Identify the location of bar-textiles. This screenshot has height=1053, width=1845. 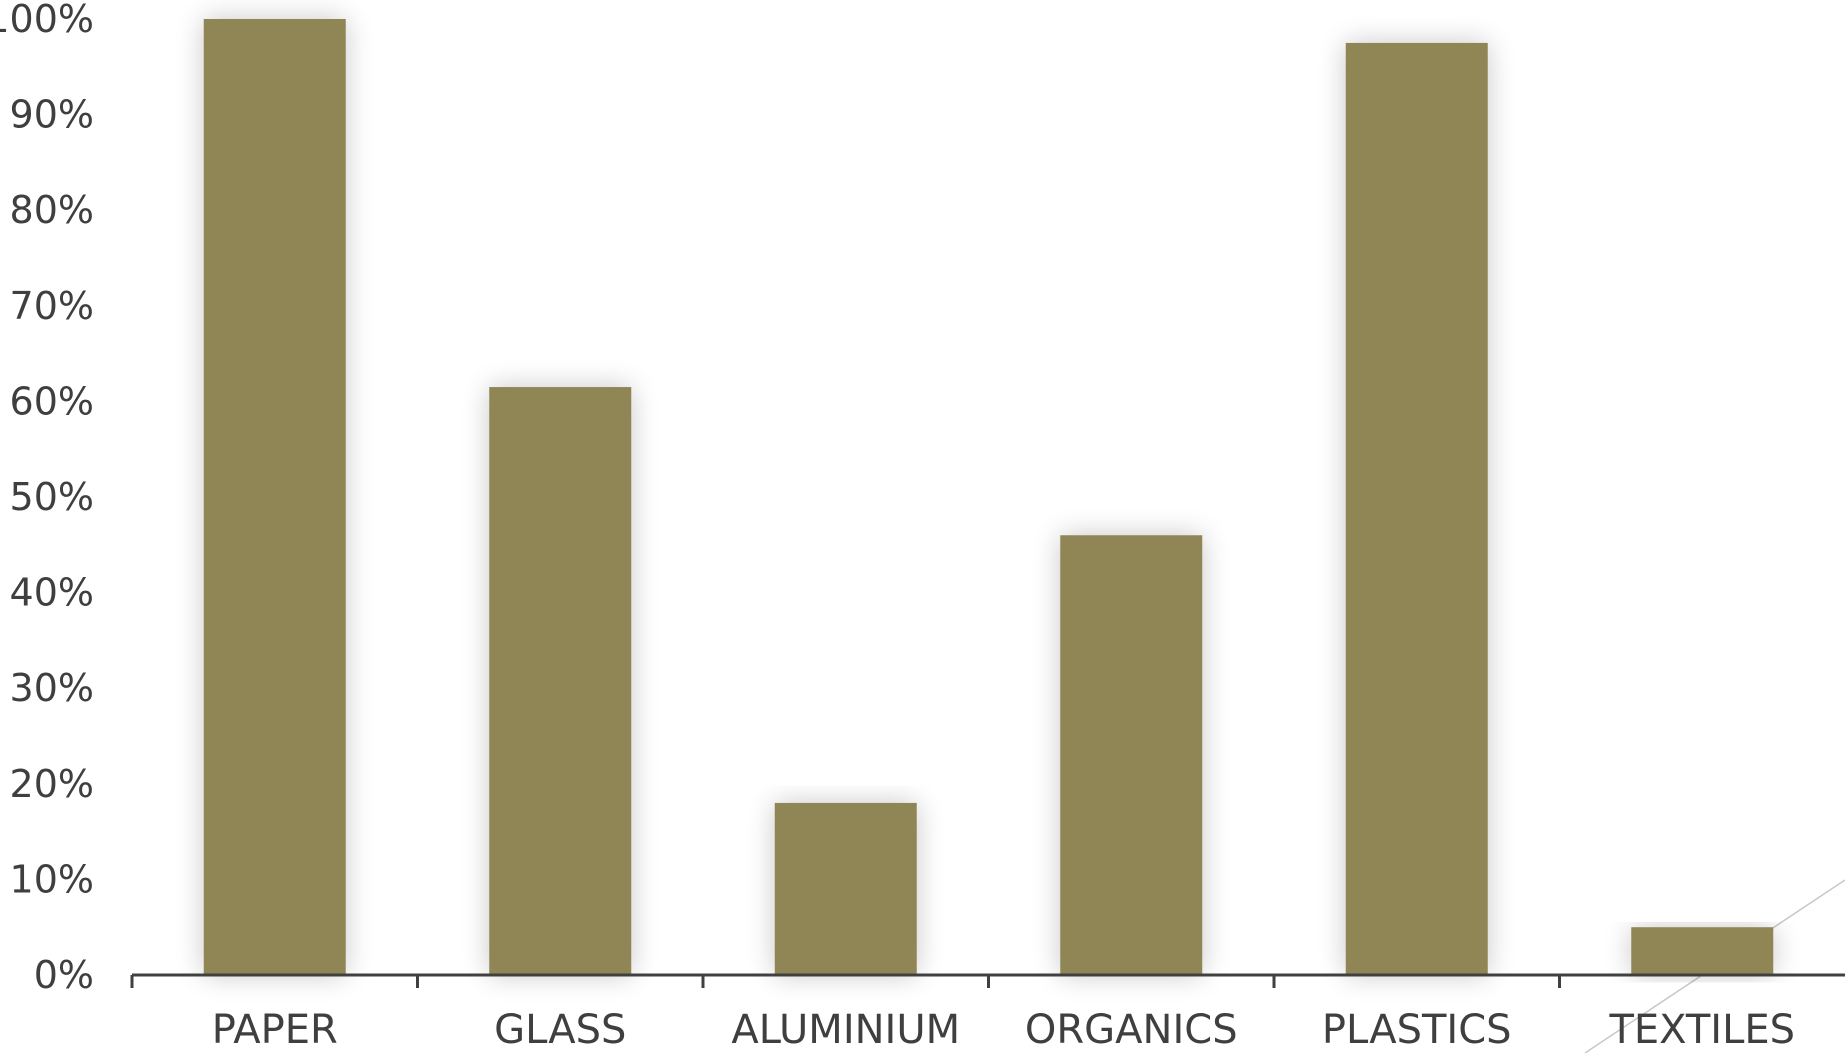
(1702, 951).